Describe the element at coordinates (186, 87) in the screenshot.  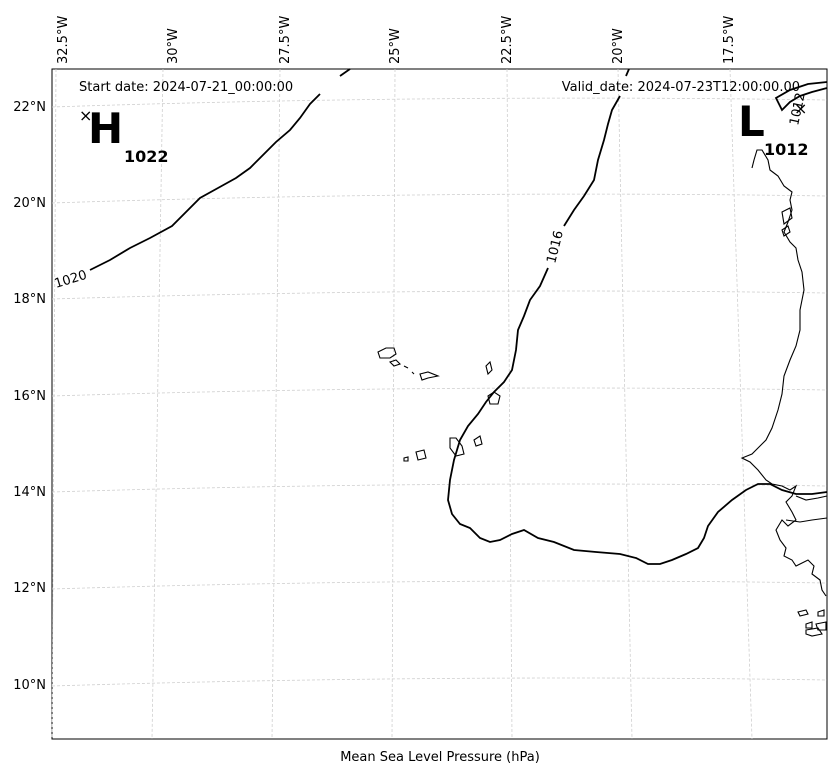
I see `start-date: Start date: 2024-07-21_00:00:00` at that location.